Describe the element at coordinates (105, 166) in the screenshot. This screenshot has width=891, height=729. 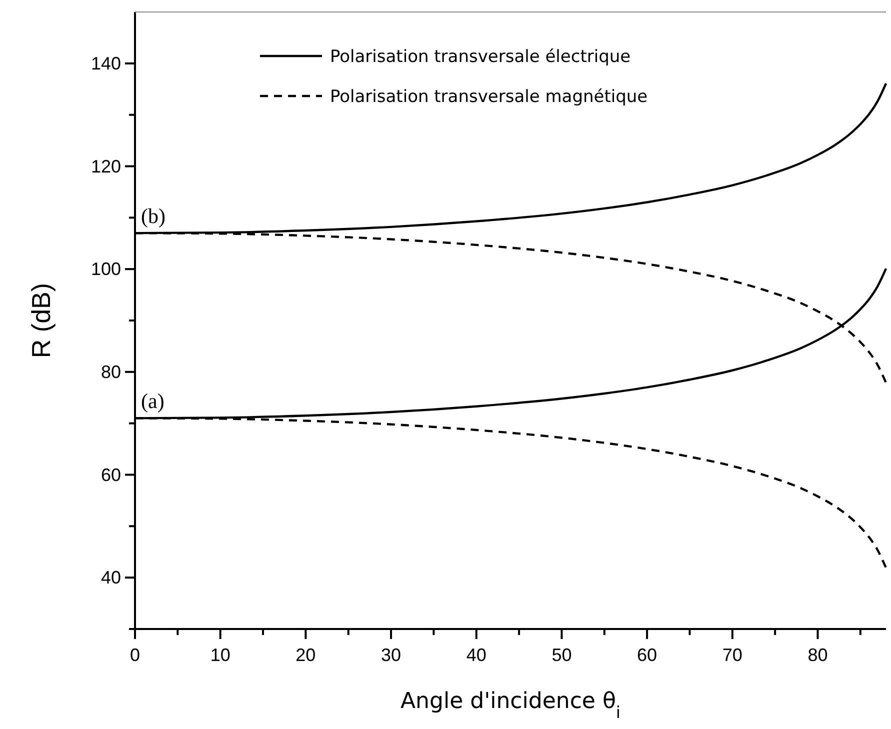
I see `y-tick-label: 120` at that location.